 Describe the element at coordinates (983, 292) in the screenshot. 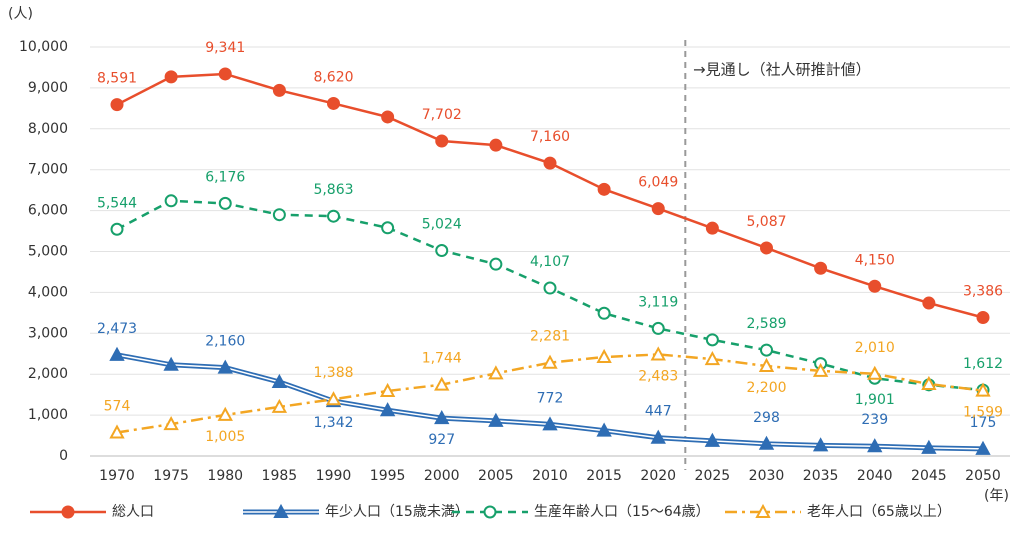

I see `data-label: 3,386` at that location.